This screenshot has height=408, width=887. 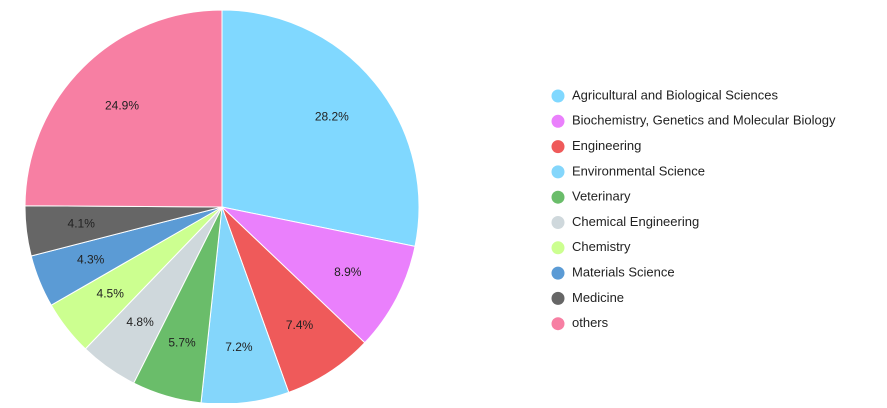 I want to click on legend-text: Materials Science, so click(x=623, y=272).